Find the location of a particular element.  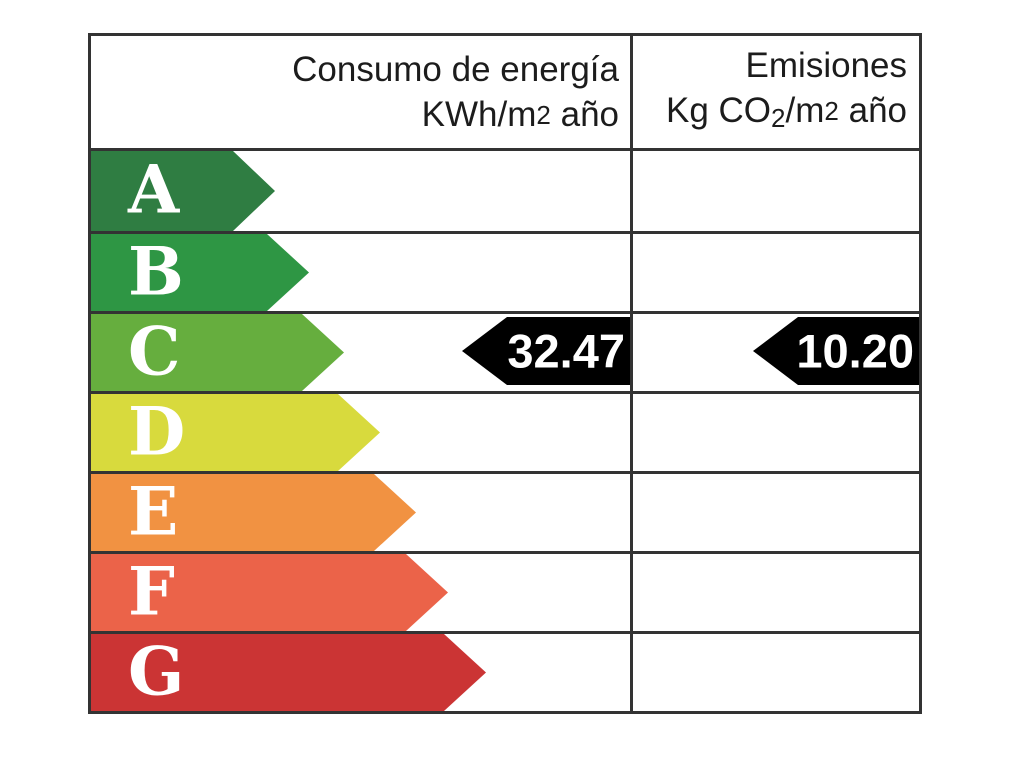

consumo-value: 32.47 is located at coordinates (566, 351).